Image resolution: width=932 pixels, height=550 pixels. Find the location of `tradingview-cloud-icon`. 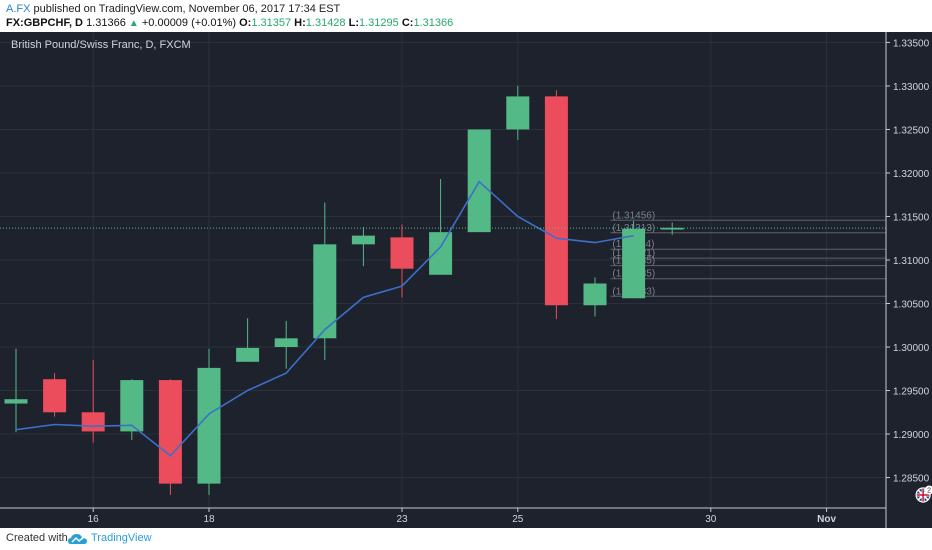

tradingview-cloud-icon is located at coordinates (77, 539).